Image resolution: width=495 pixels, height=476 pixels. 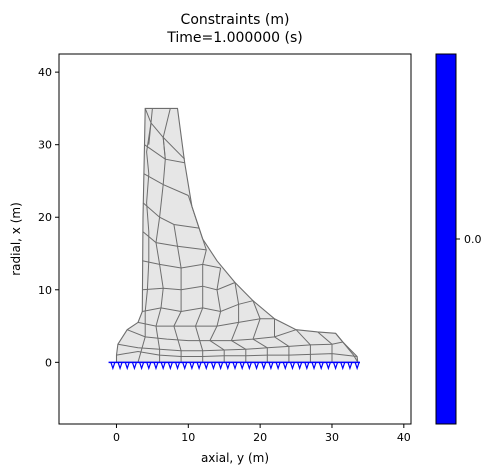 I want to click on x-tick-label: 30, so click(x=332, y=437).